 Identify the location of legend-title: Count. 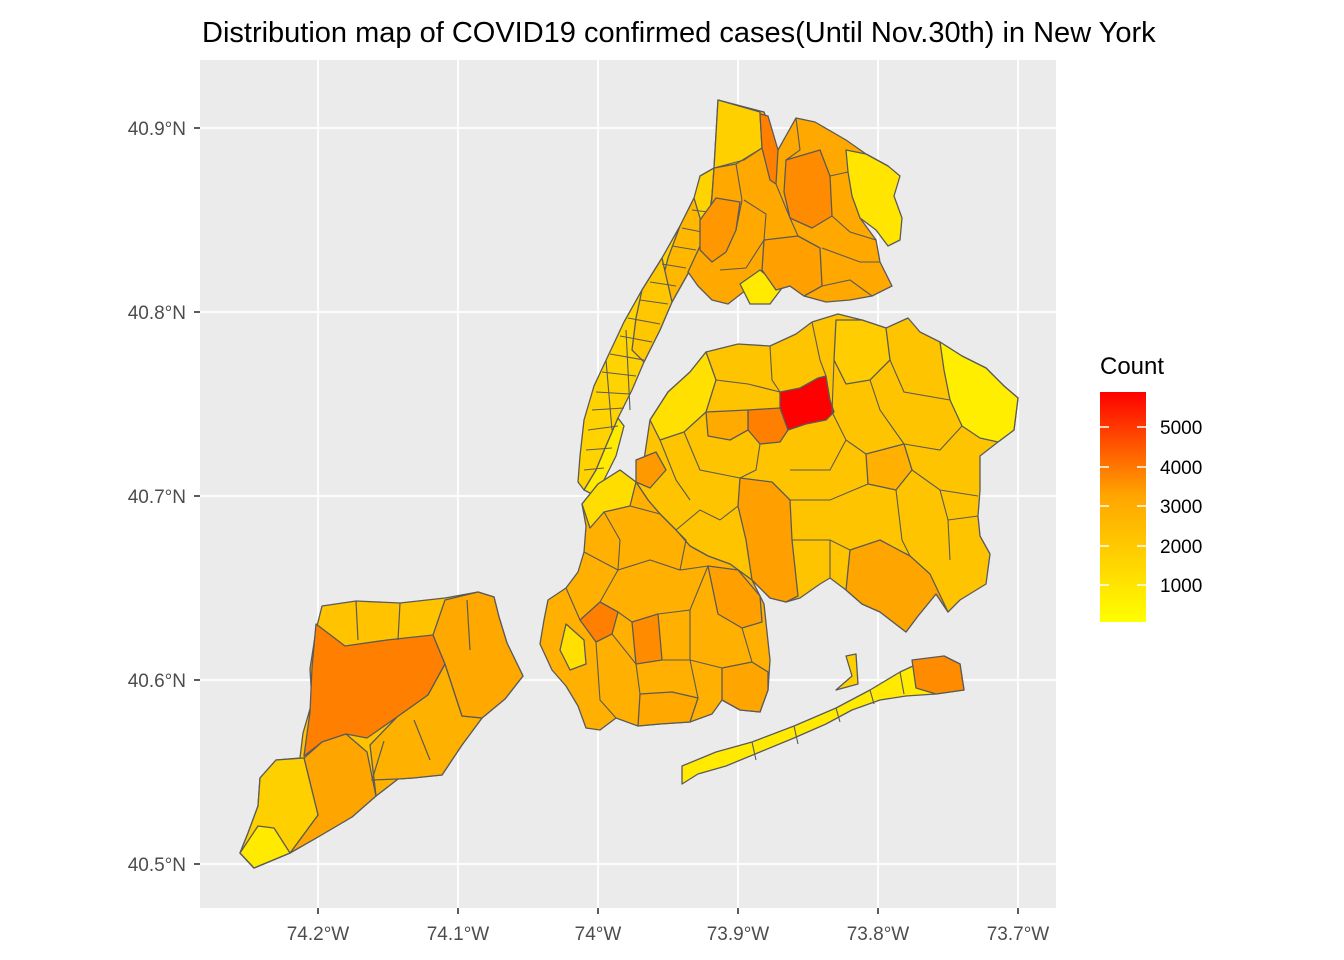
(1132, 366).